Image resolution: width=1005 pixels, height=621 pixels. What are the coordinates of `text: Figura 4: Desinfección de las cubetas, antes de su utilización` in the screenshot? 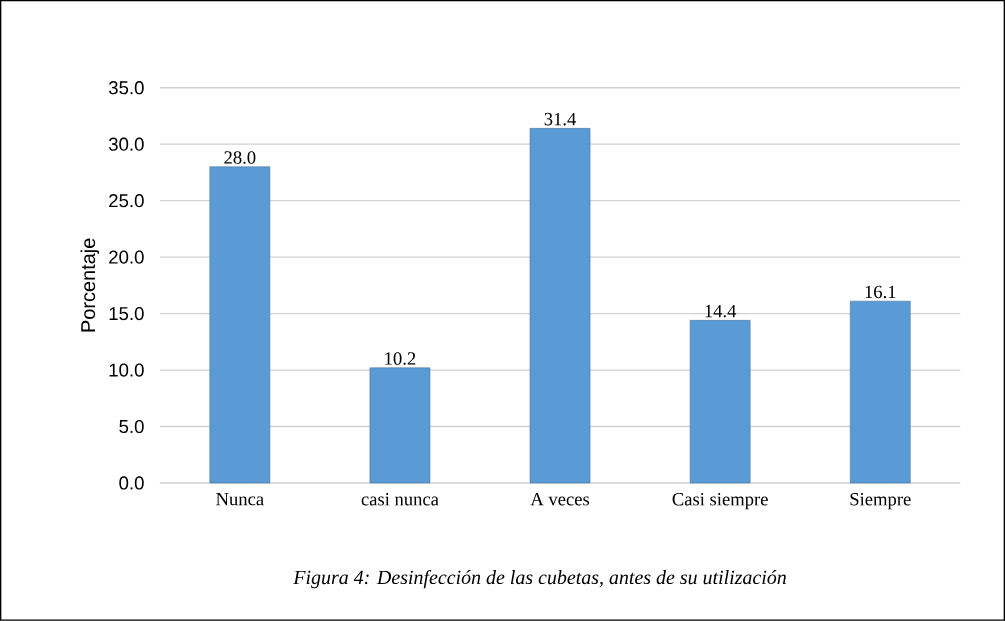 It's located at (539, 579).